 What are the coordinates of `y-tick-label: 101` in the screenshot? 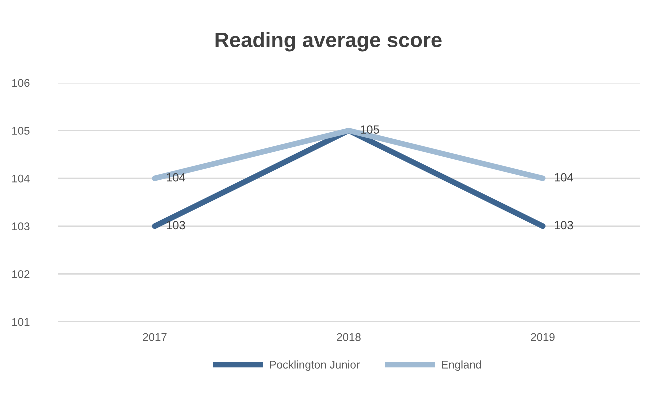 It's located at (21, 322).